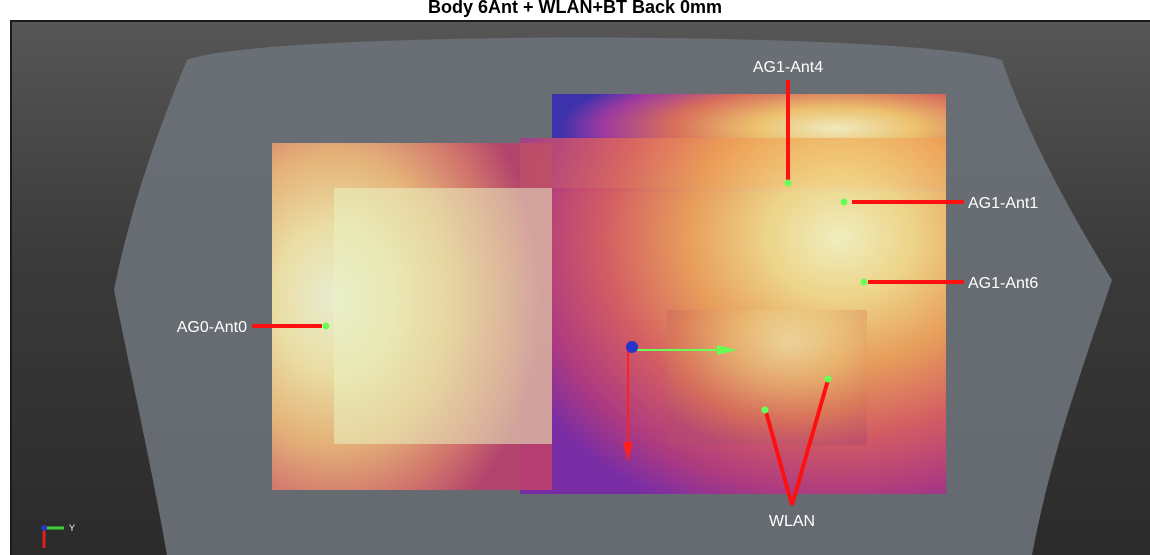 This screenshot has width=1150, height=555. What do you see at coordinates (58, 535) in the screenshot?
I see `orientation-triad: Y` at bounding box center [58, 535].